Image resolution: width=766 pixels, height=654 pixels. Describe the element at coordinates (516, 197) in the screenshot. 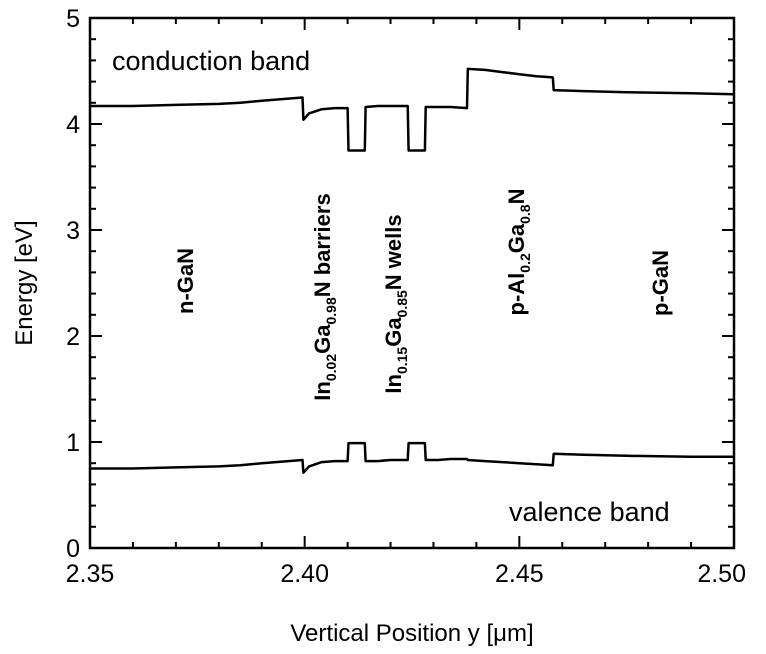

I see `algan-label-part-c: N` at that location.